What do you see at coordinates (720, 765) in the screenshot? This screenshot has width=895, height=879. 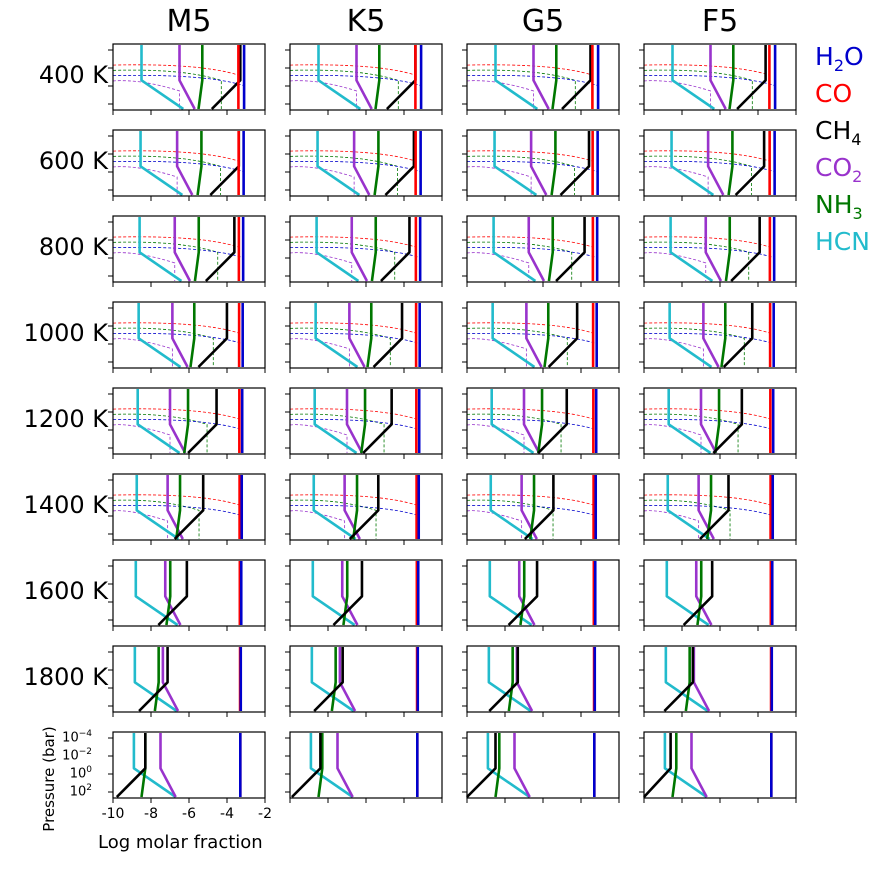 I see `panel-frame` at bounding box center [720, 765].